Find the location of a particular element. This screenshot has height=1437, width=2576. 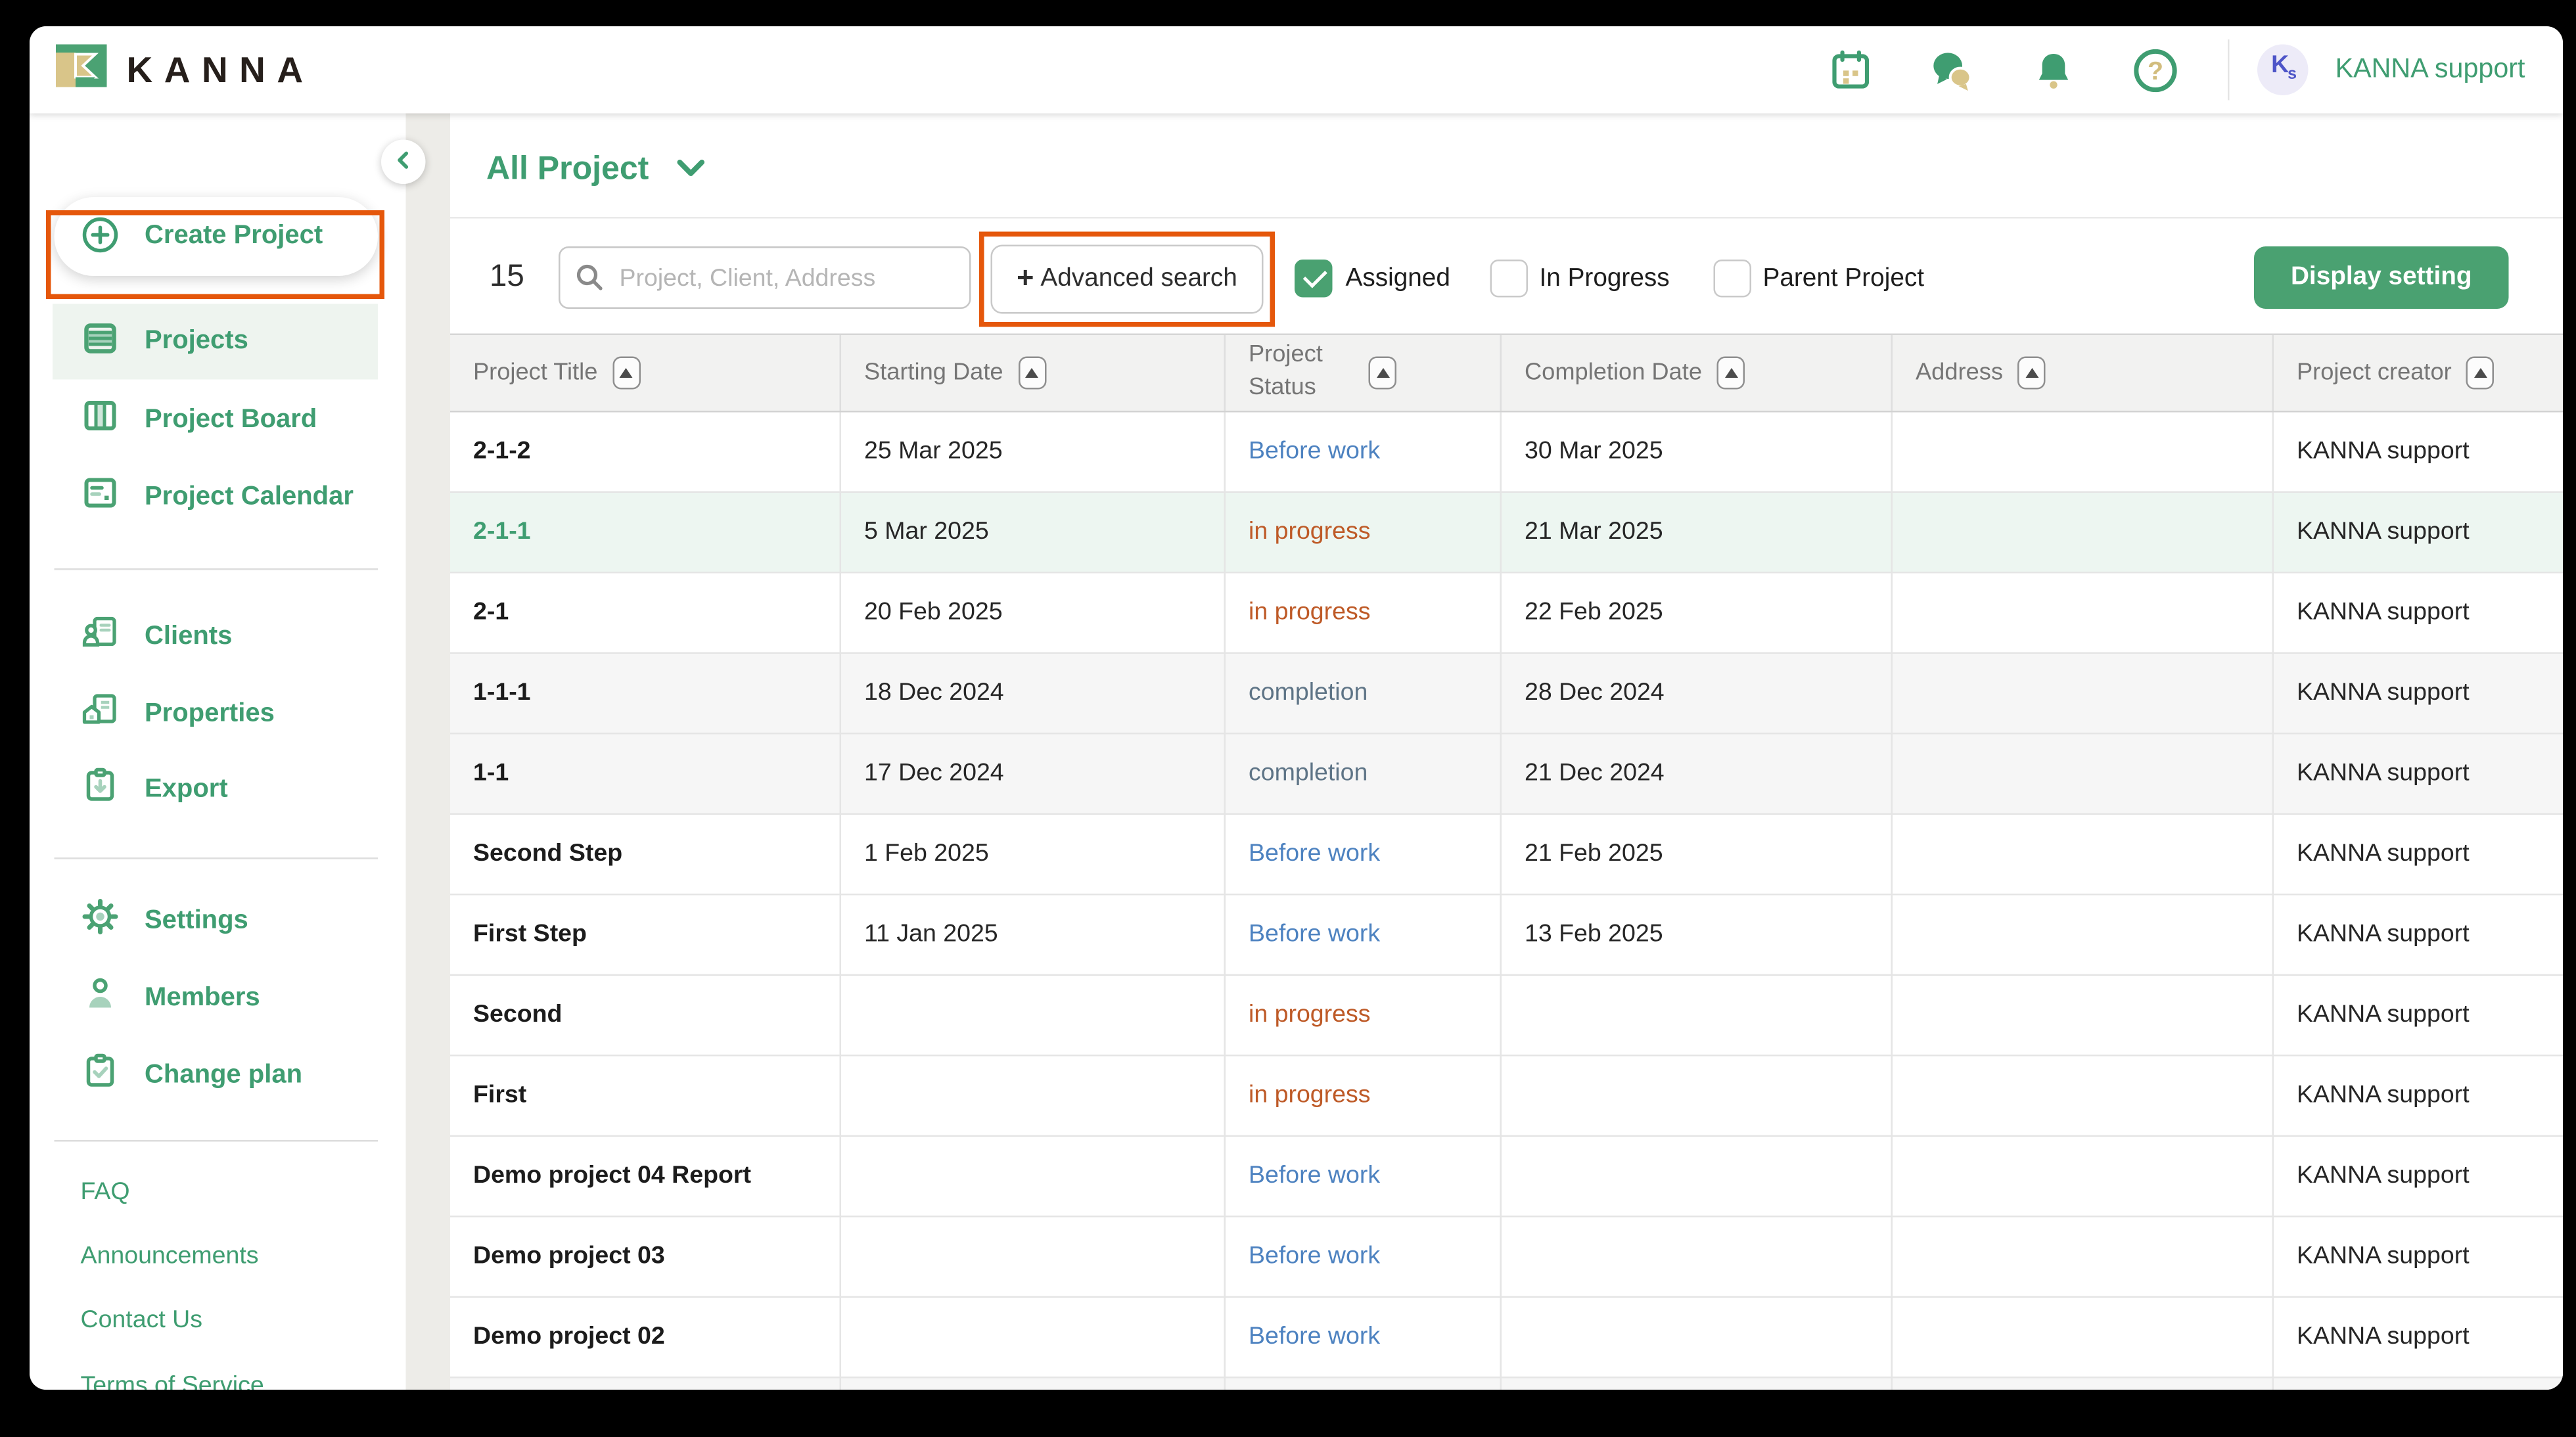

table-row: First in progress KANNA support is located at coordinates (1506, 1097).